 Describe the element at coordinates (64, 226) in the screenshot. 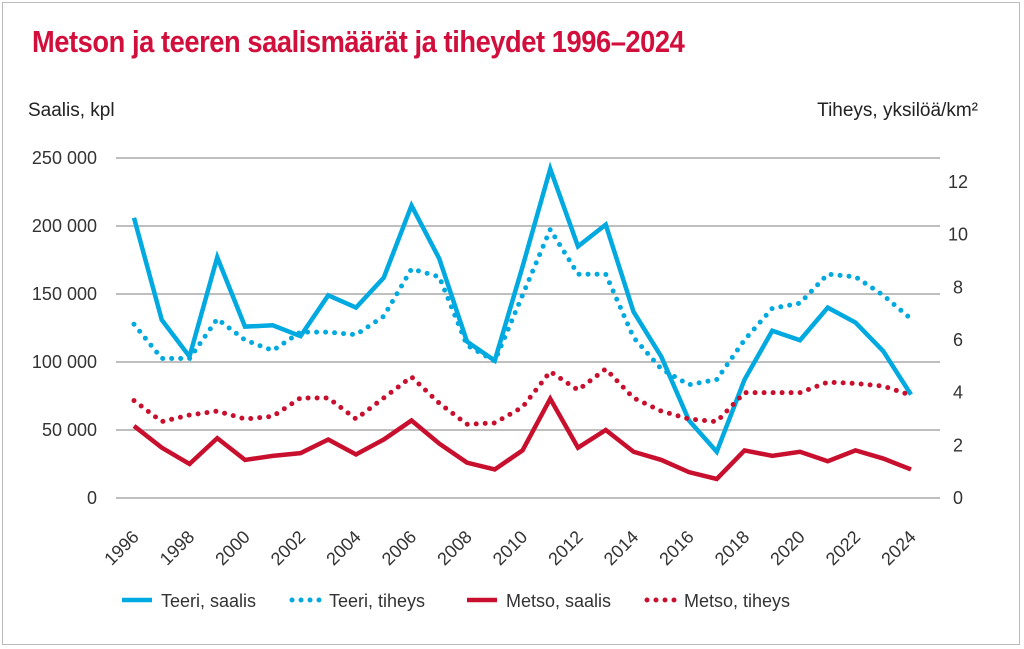

I see `y-tick-label: 200 000` at that location.